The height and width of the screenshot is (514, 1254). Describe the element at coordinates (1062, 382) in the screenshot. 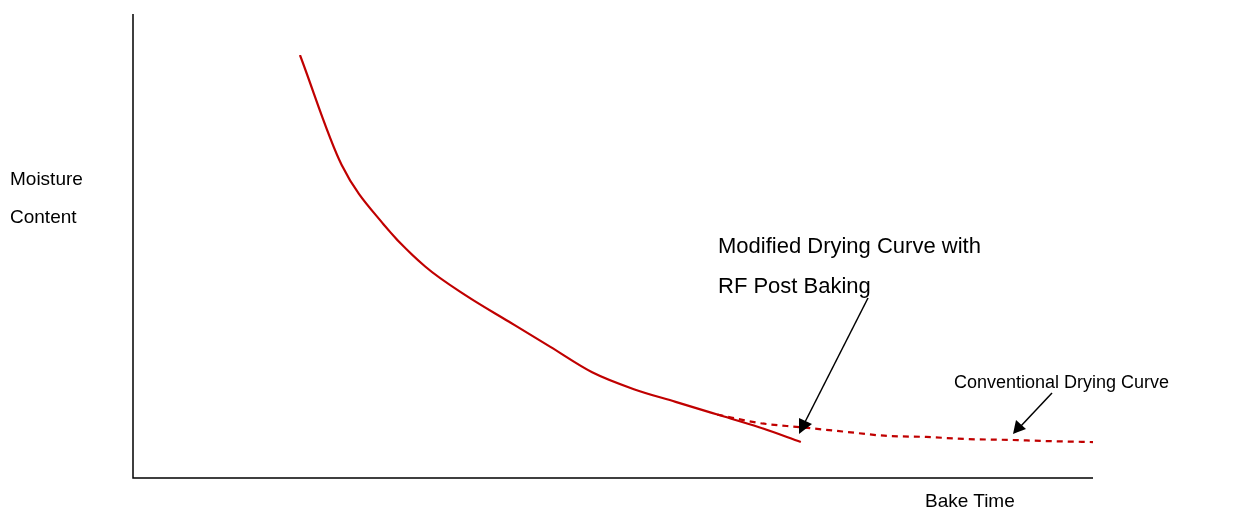

I see `annotation: Conventional Drying Curve` at that location.